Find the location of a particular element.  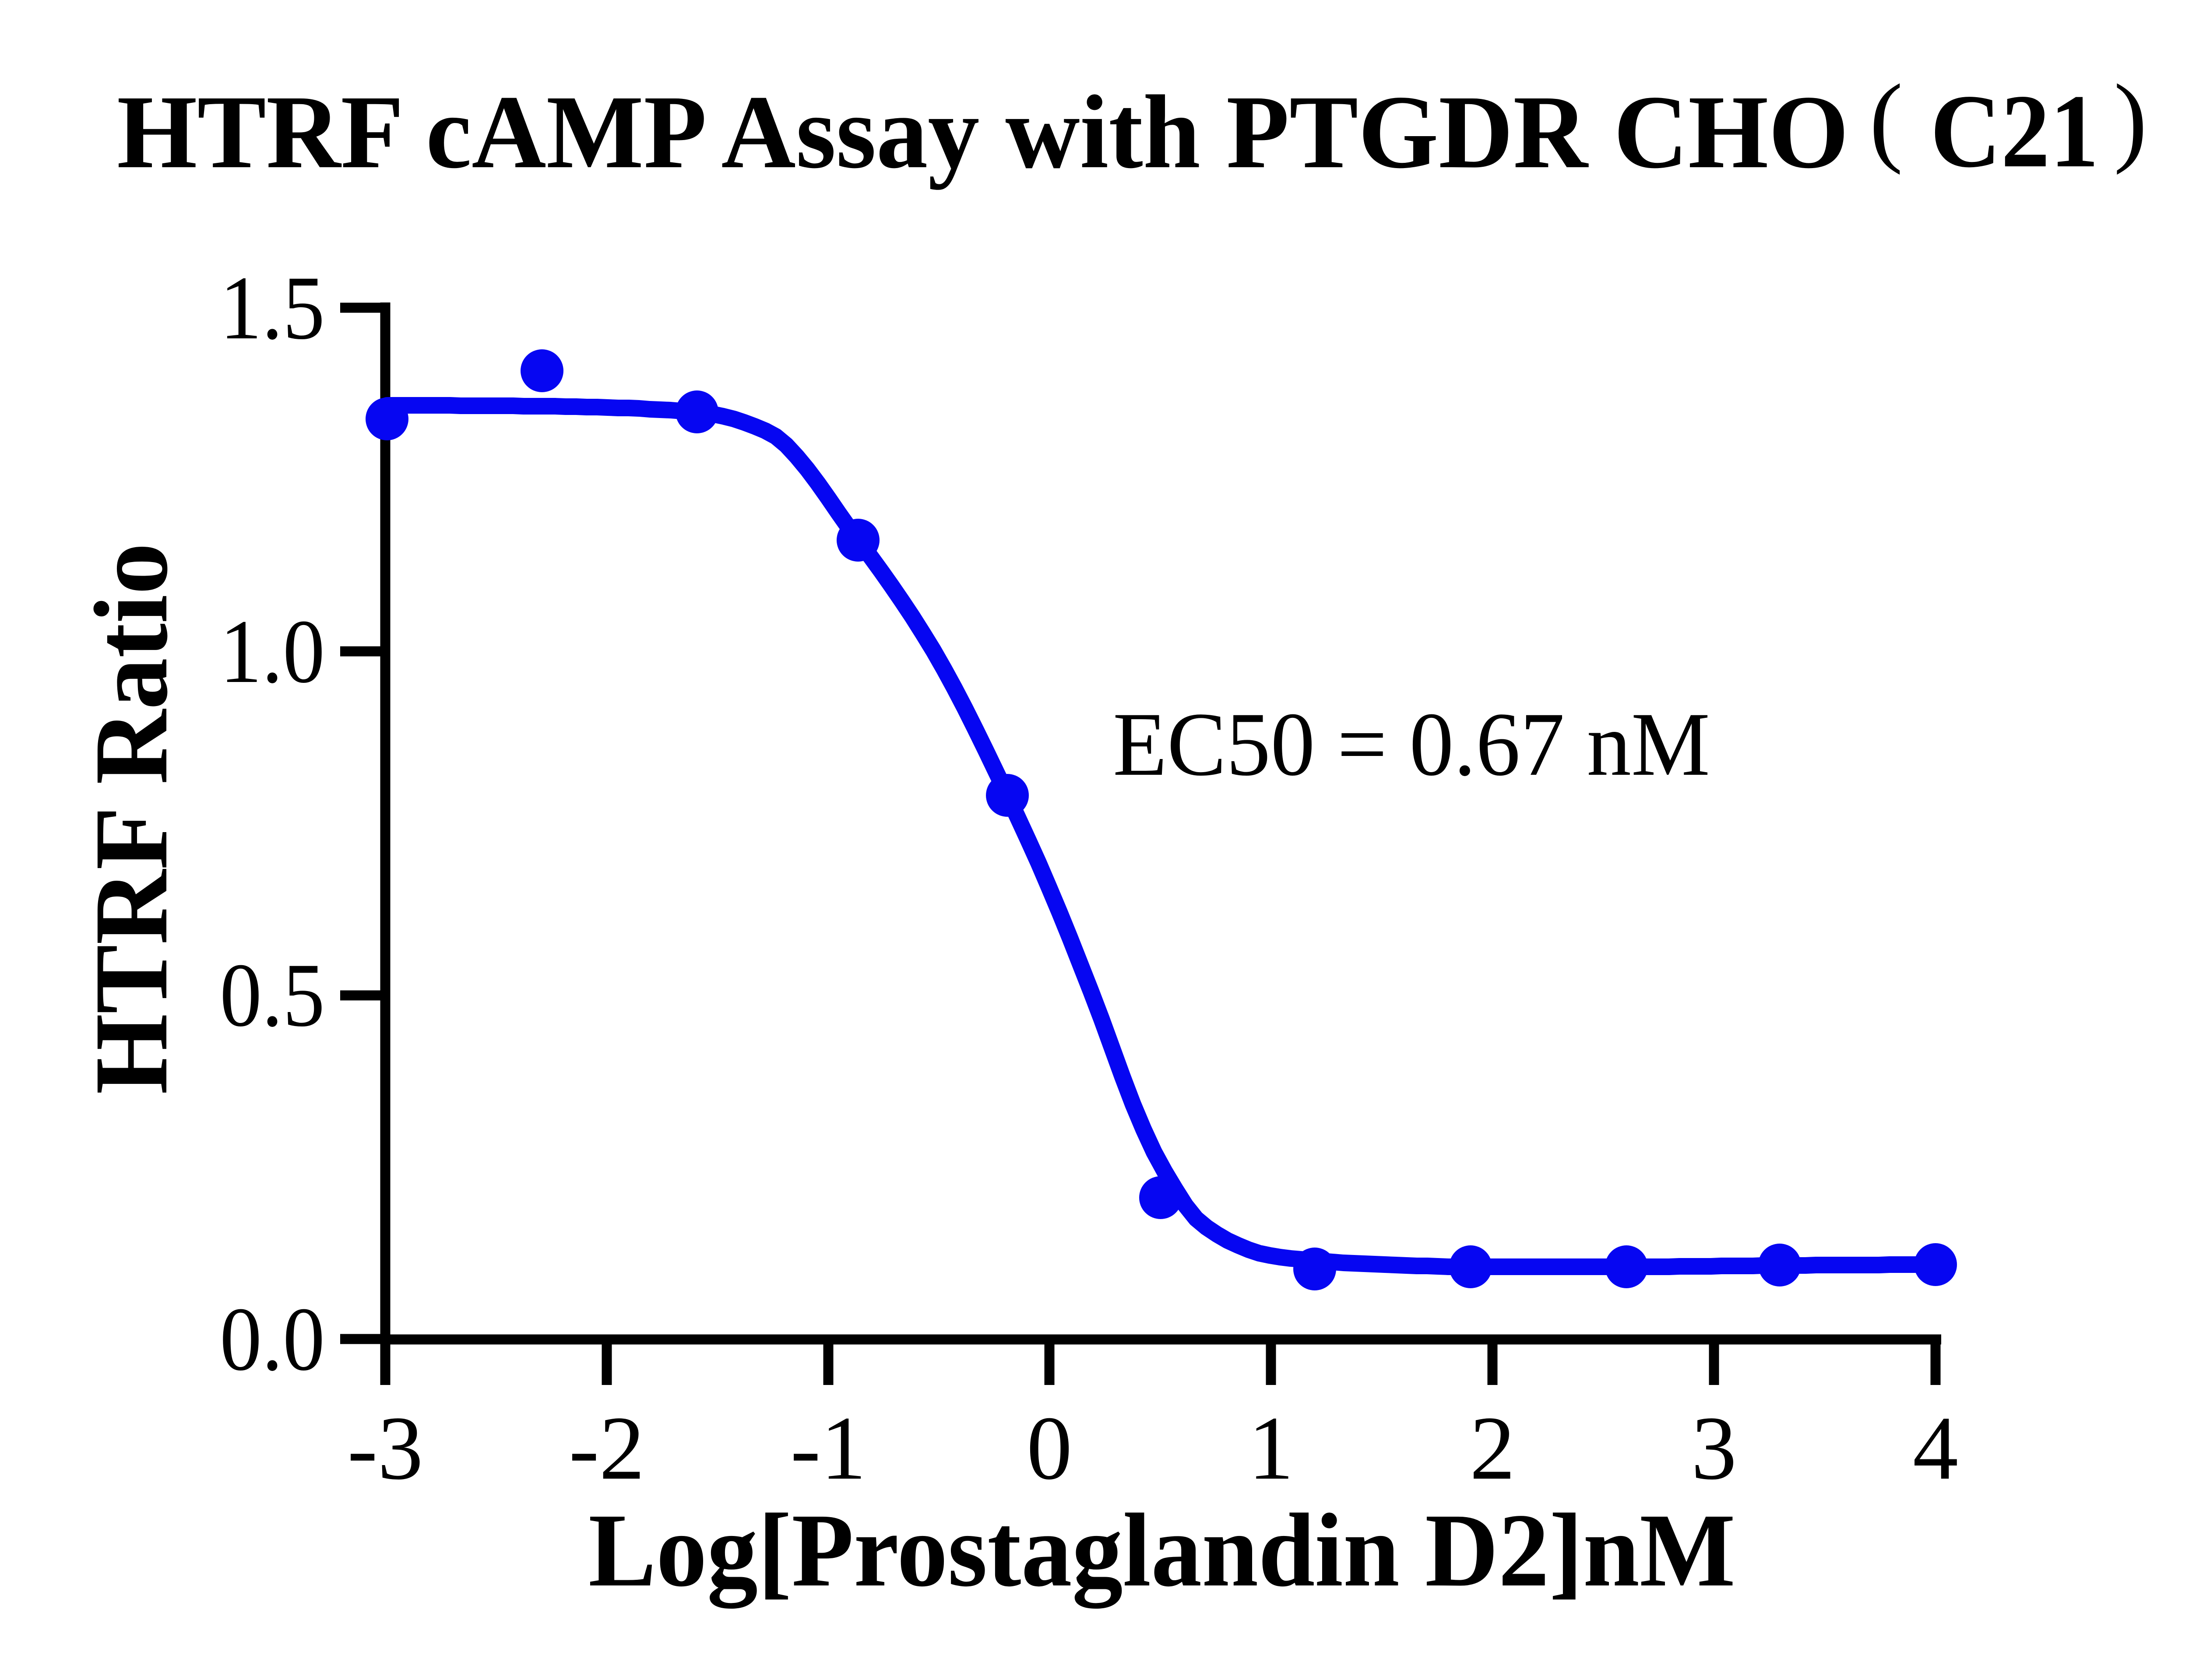

svg-text: 0 is located at coordinates (1049, 1448).